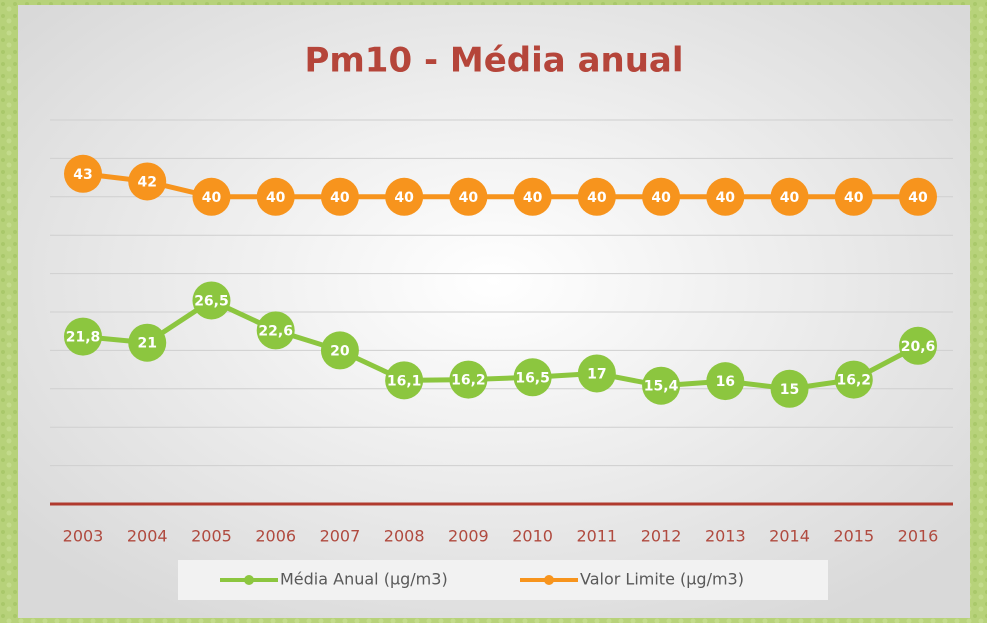 Image resolution: width=987 pixels, height=623 pixels. I want to click on data-label: 26,5, so click(211, 301).